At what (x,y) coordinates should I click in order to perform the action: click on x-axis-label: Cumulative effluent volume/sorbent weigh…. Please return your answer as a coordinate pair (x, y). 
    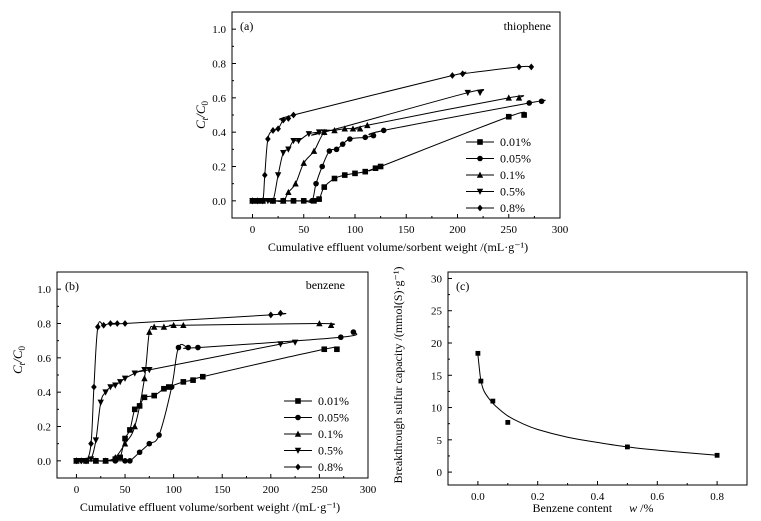
    Looking at the image, I should click on (398, 247).